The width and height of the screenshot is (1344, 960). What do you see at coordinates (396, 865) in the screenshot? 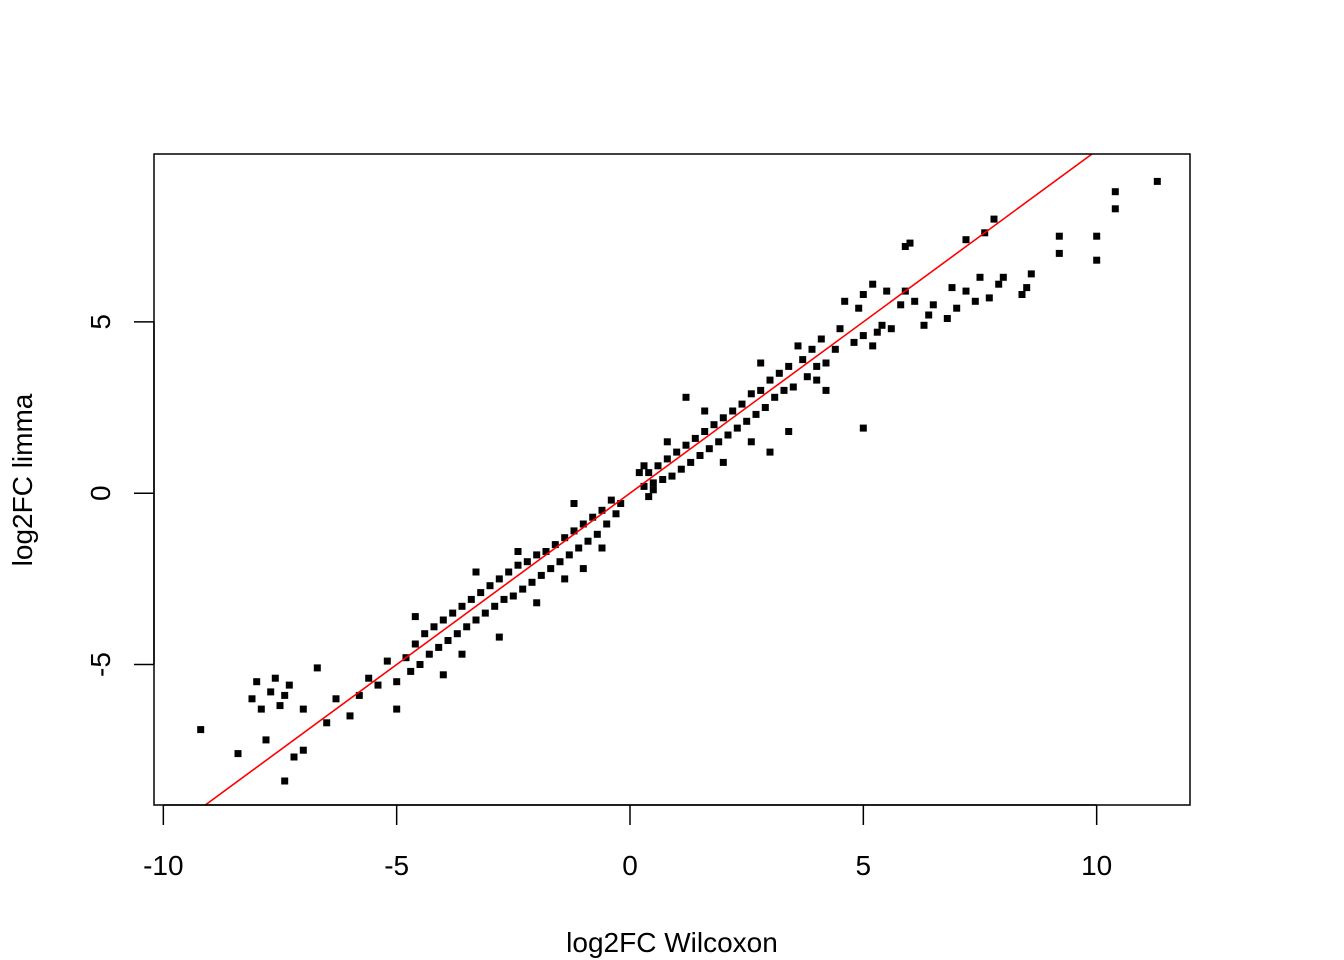
I see `x-tick-label: -5` at bounding box center [396, 865].